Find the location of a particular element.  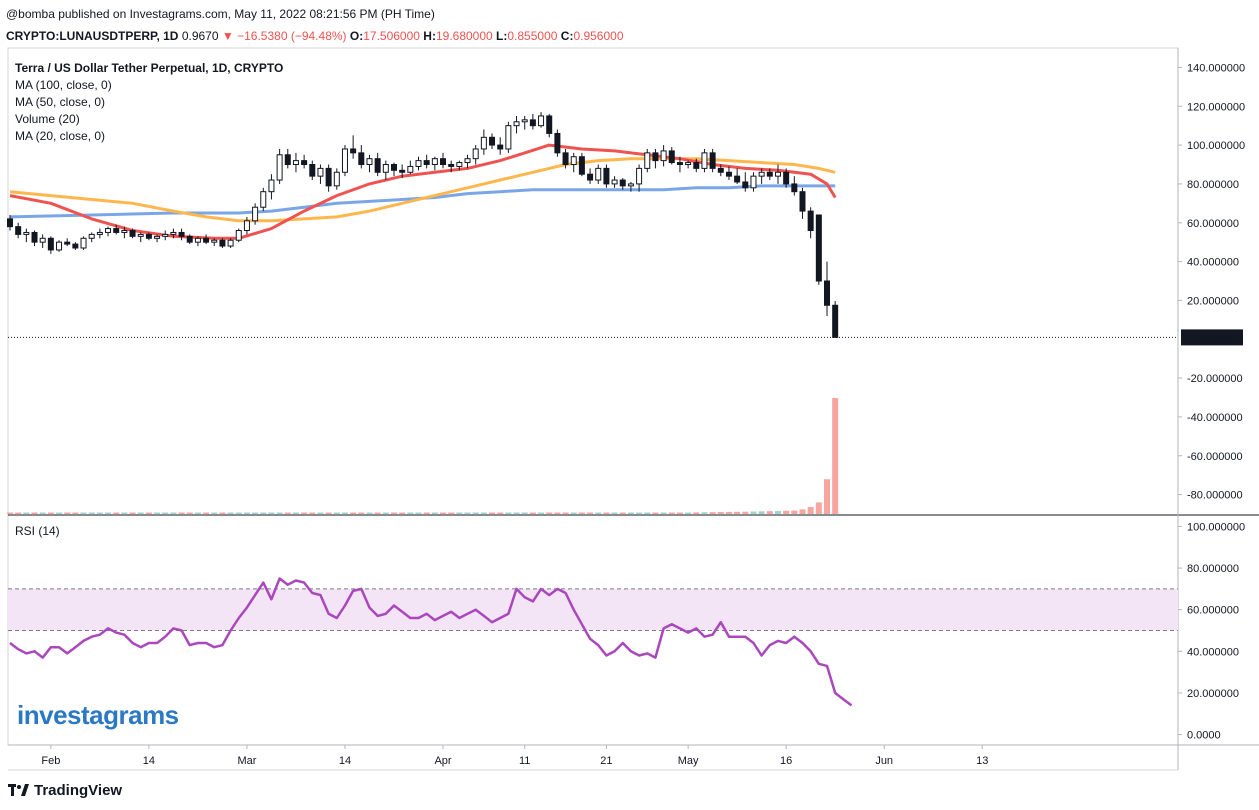

change-arrow-icon: ▼ is located at coordinates (227, 36).